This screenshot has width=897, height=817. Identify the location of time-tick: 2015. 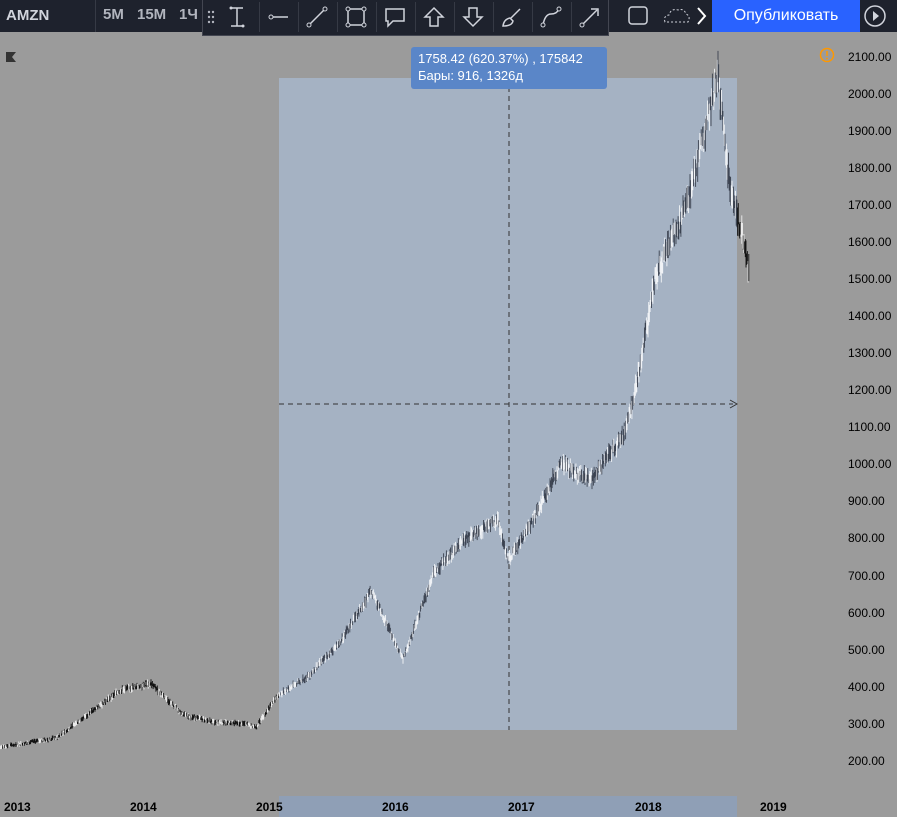
(269, 807).